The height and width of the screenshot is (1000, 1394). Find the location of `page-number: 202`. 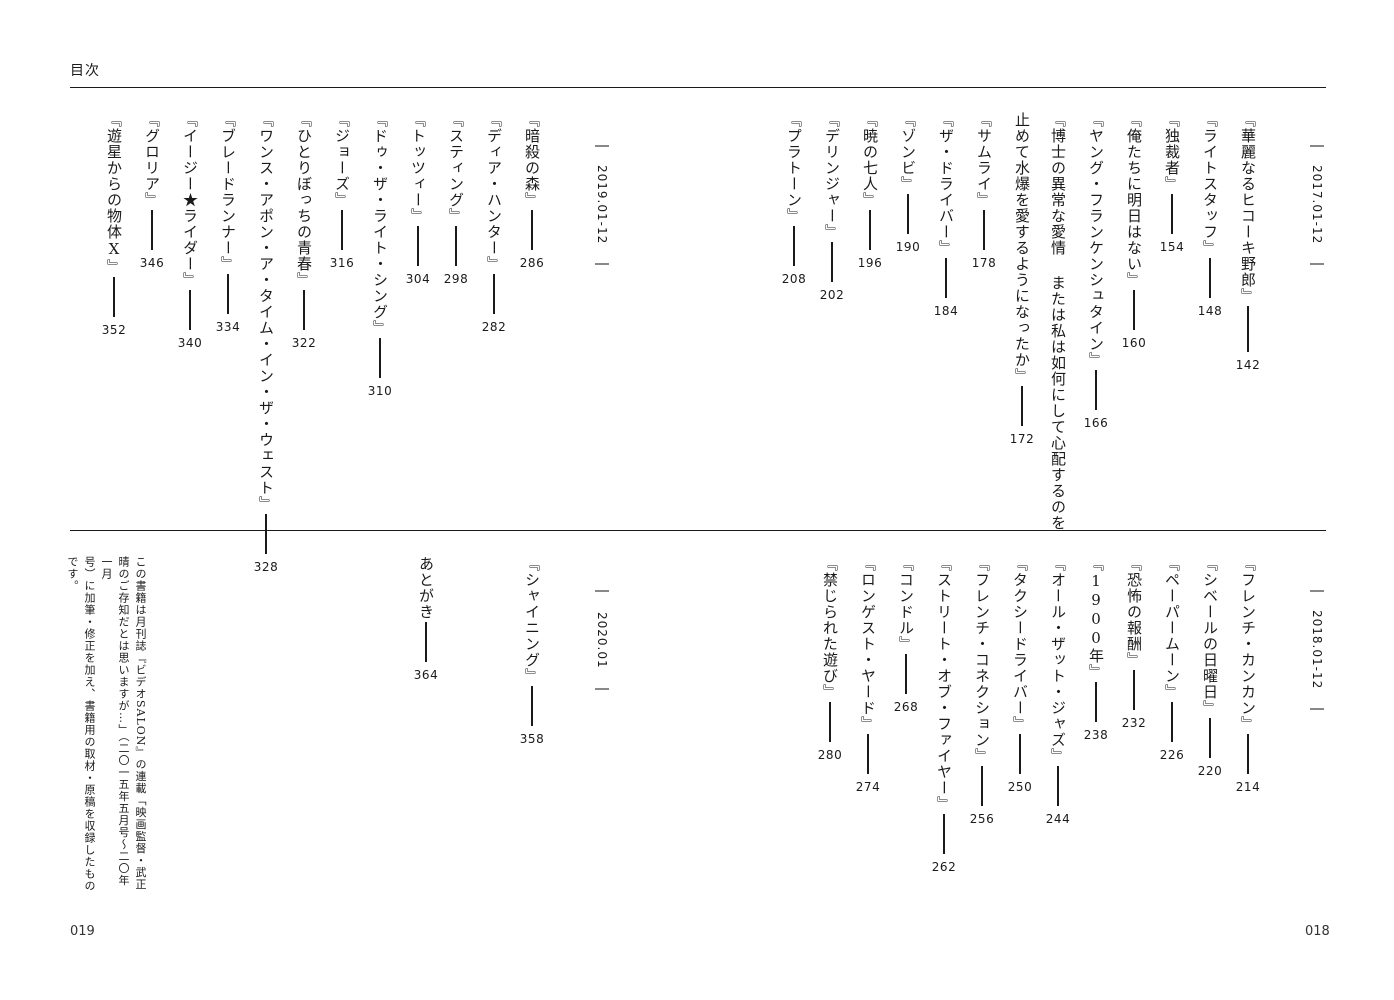

page-number: 202 is located at coordinates (832, 295).